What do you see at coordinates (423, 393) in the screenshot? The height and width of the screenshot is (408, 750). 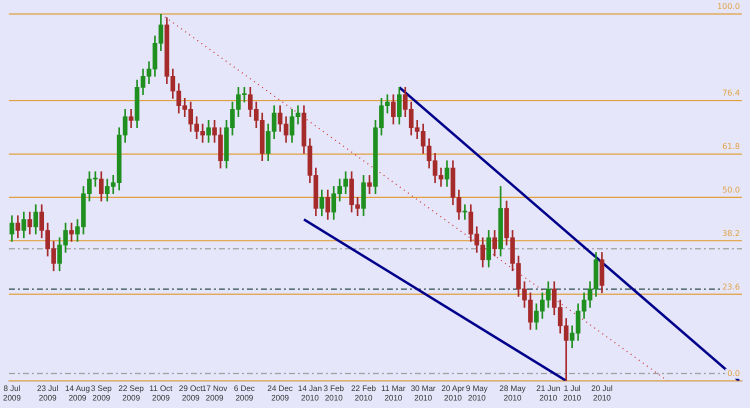 I see `x-tick-label: 30 Mar 2010` at bounding box center [423, 393].